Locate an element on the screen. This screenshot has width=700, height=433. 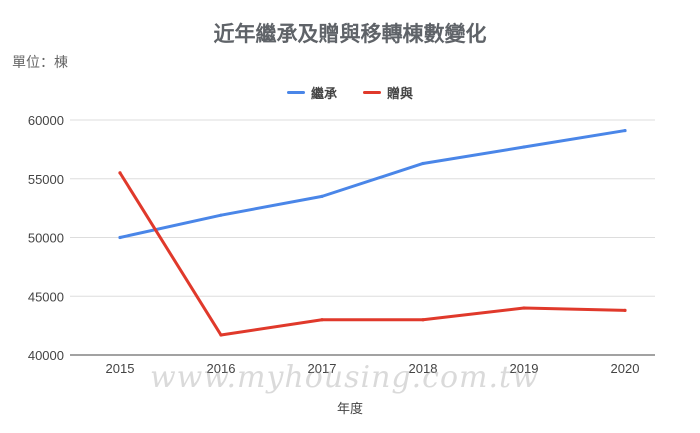
x-tick-label: 2019 is located at coordinates (524, 368).